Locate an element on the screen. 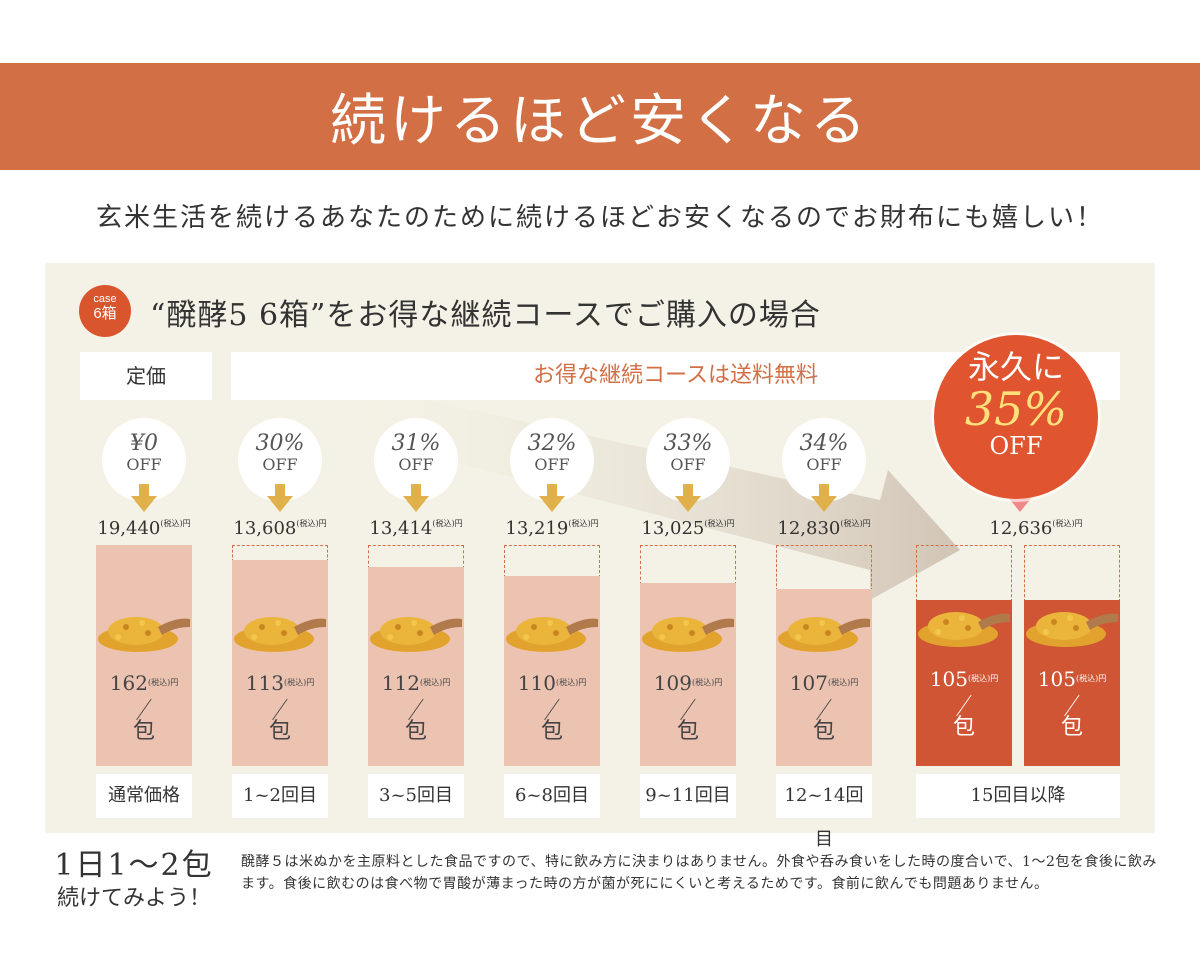 This screenshot has width=1200, height=969. dosage-sub: 続けてみよう！ is located at coordinates (133, 898).